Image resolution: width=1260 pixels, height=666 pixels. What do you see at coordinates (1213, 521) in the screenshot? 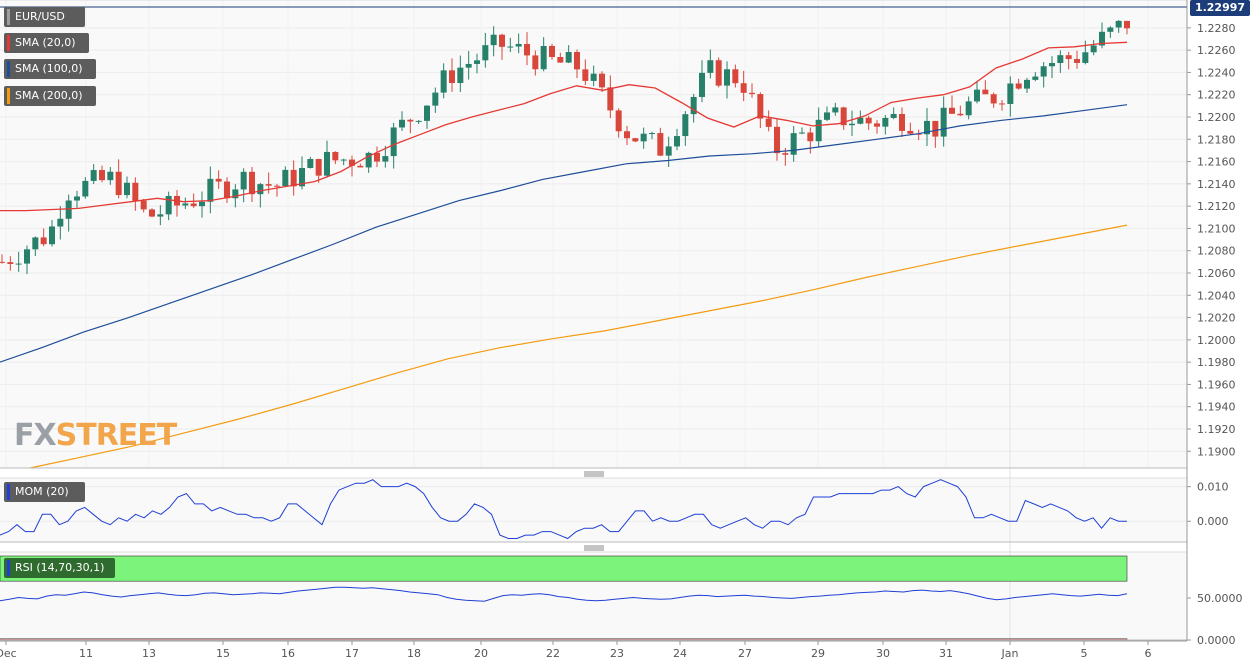
I see `mom-y-tick-label: 0.000` at bounding box center [1213, 521].